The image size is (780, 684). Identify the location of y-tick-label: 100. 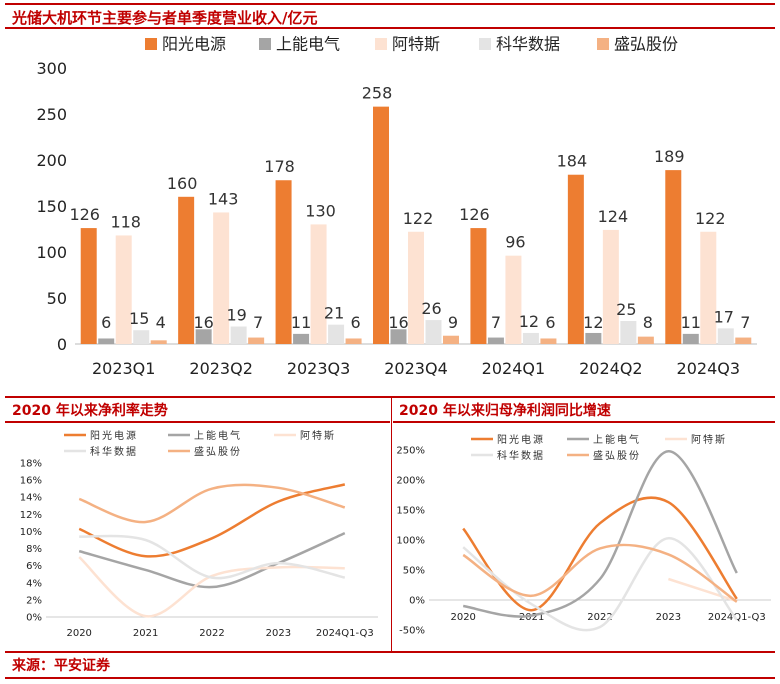
(51, 252).